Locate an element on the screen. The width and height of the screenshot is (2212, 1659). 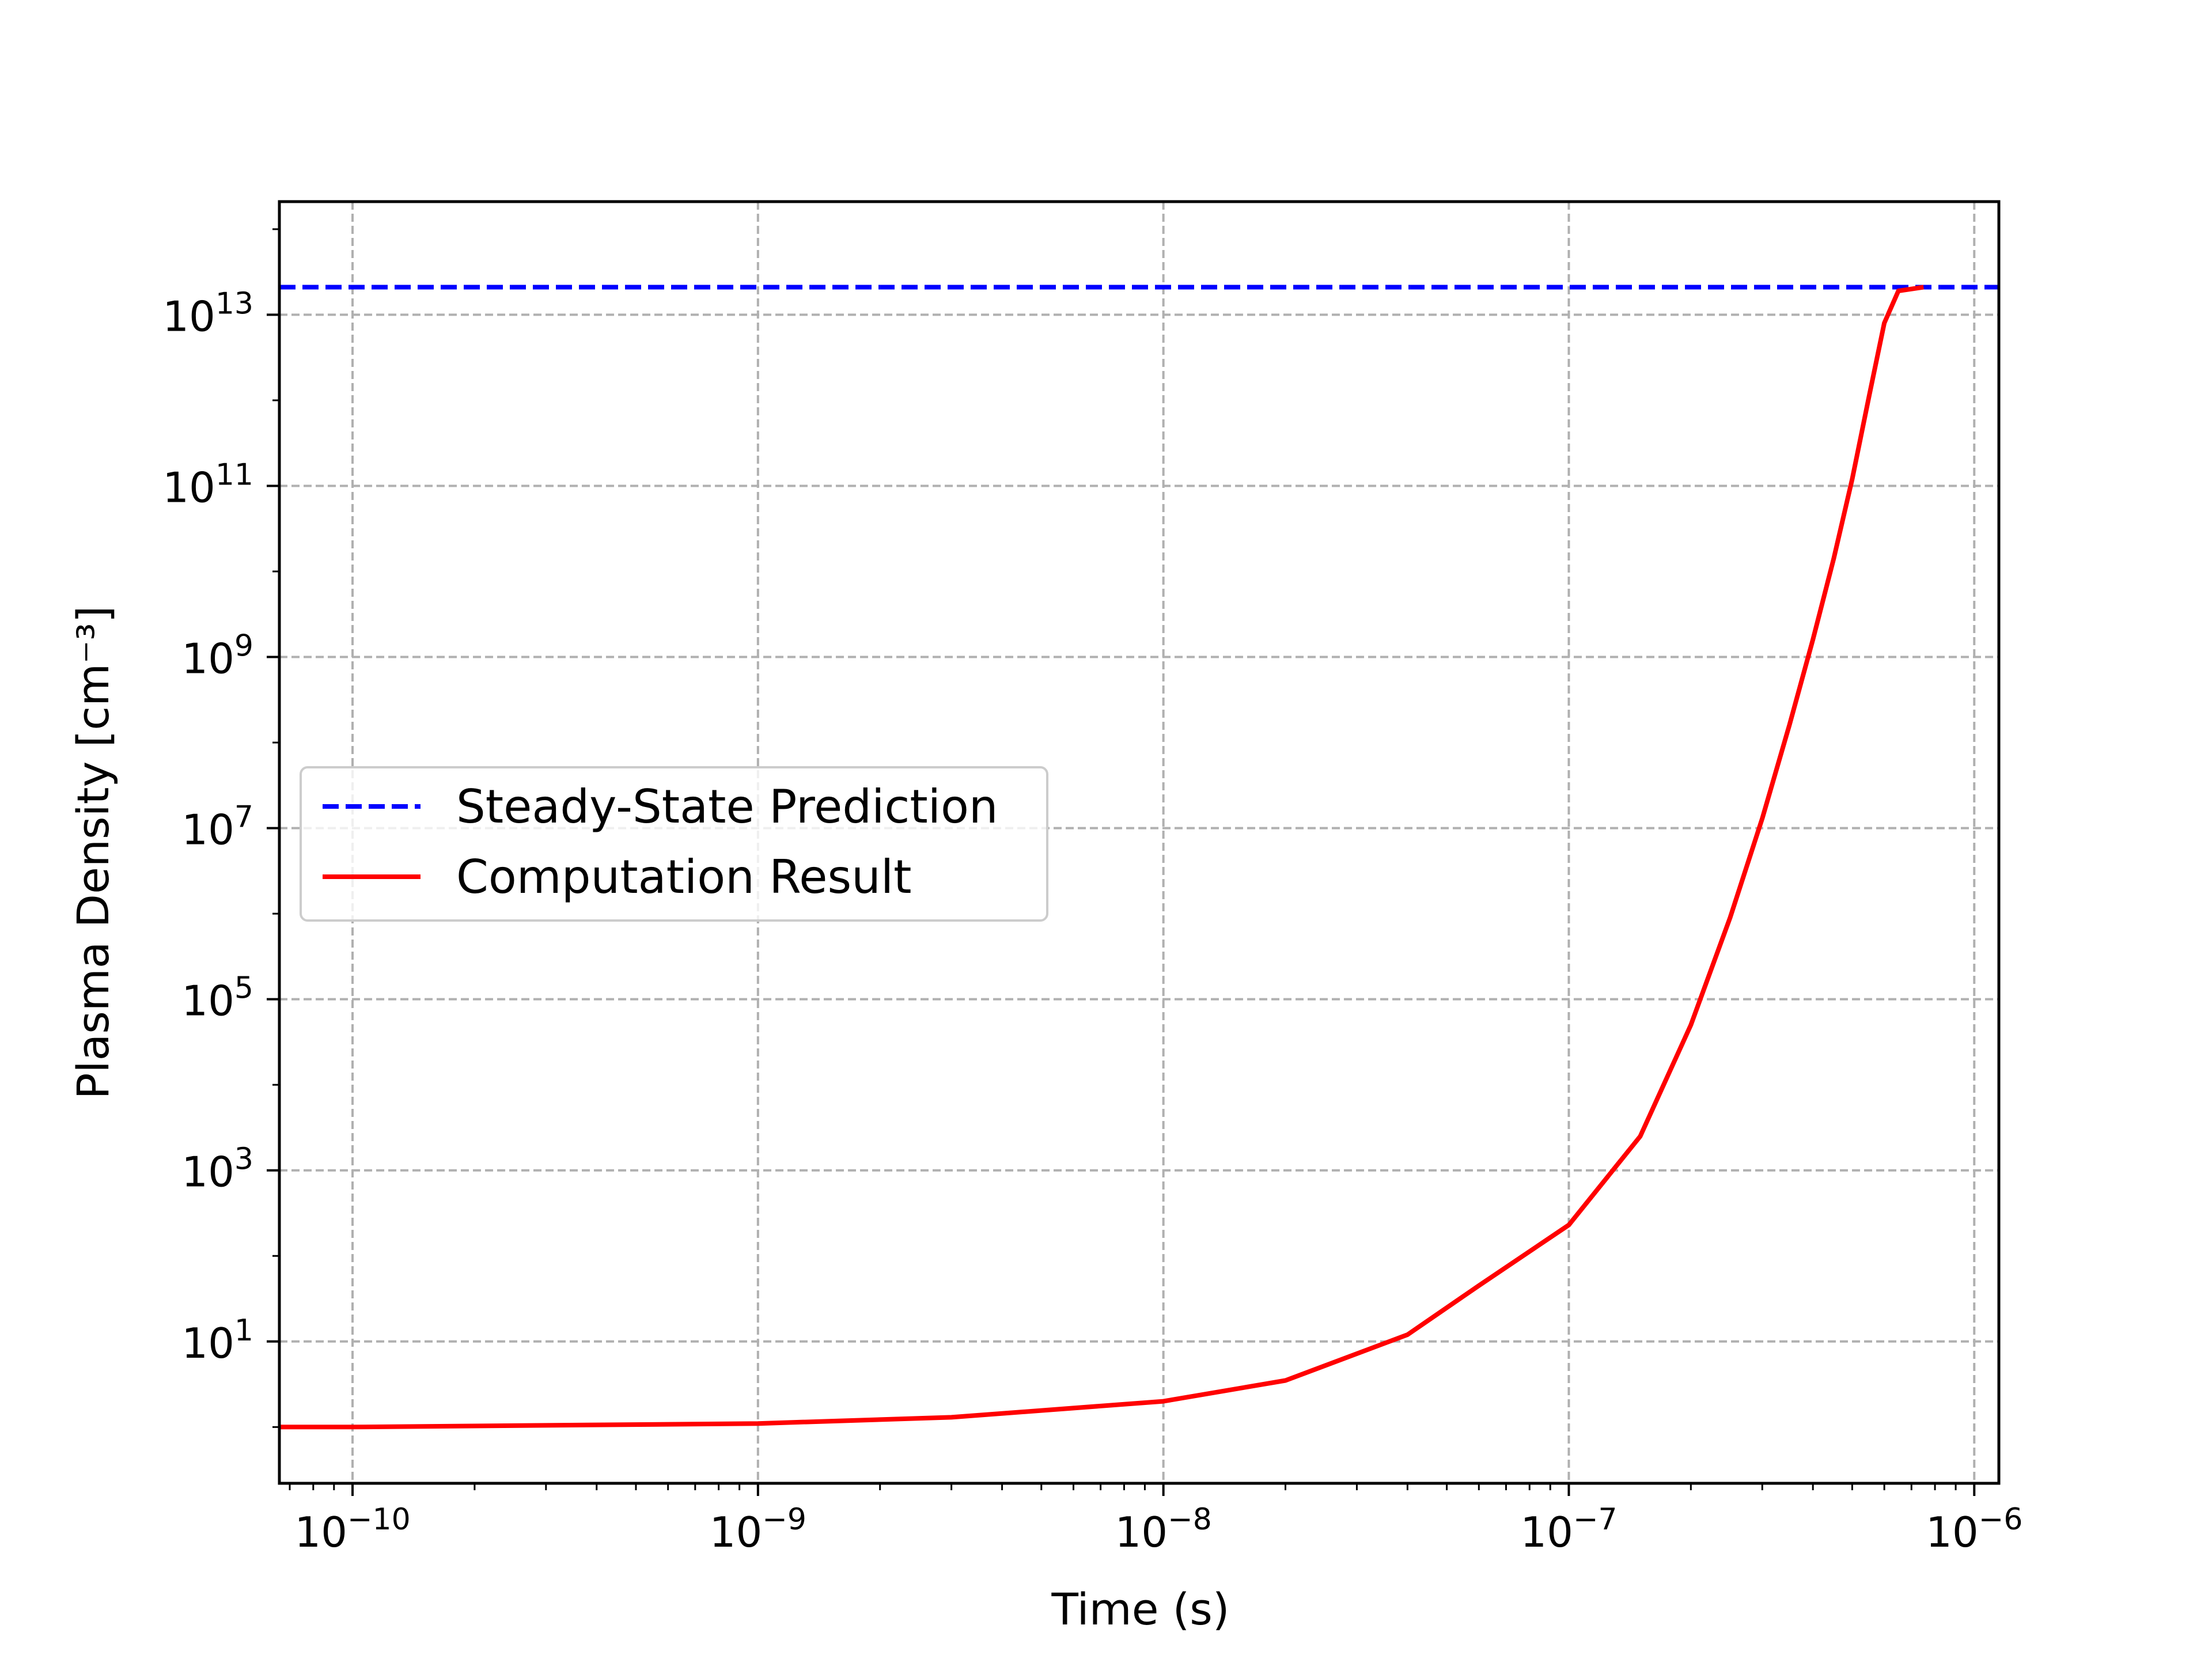
y-tick-label: 1013 is located at coordinates (207, 313).